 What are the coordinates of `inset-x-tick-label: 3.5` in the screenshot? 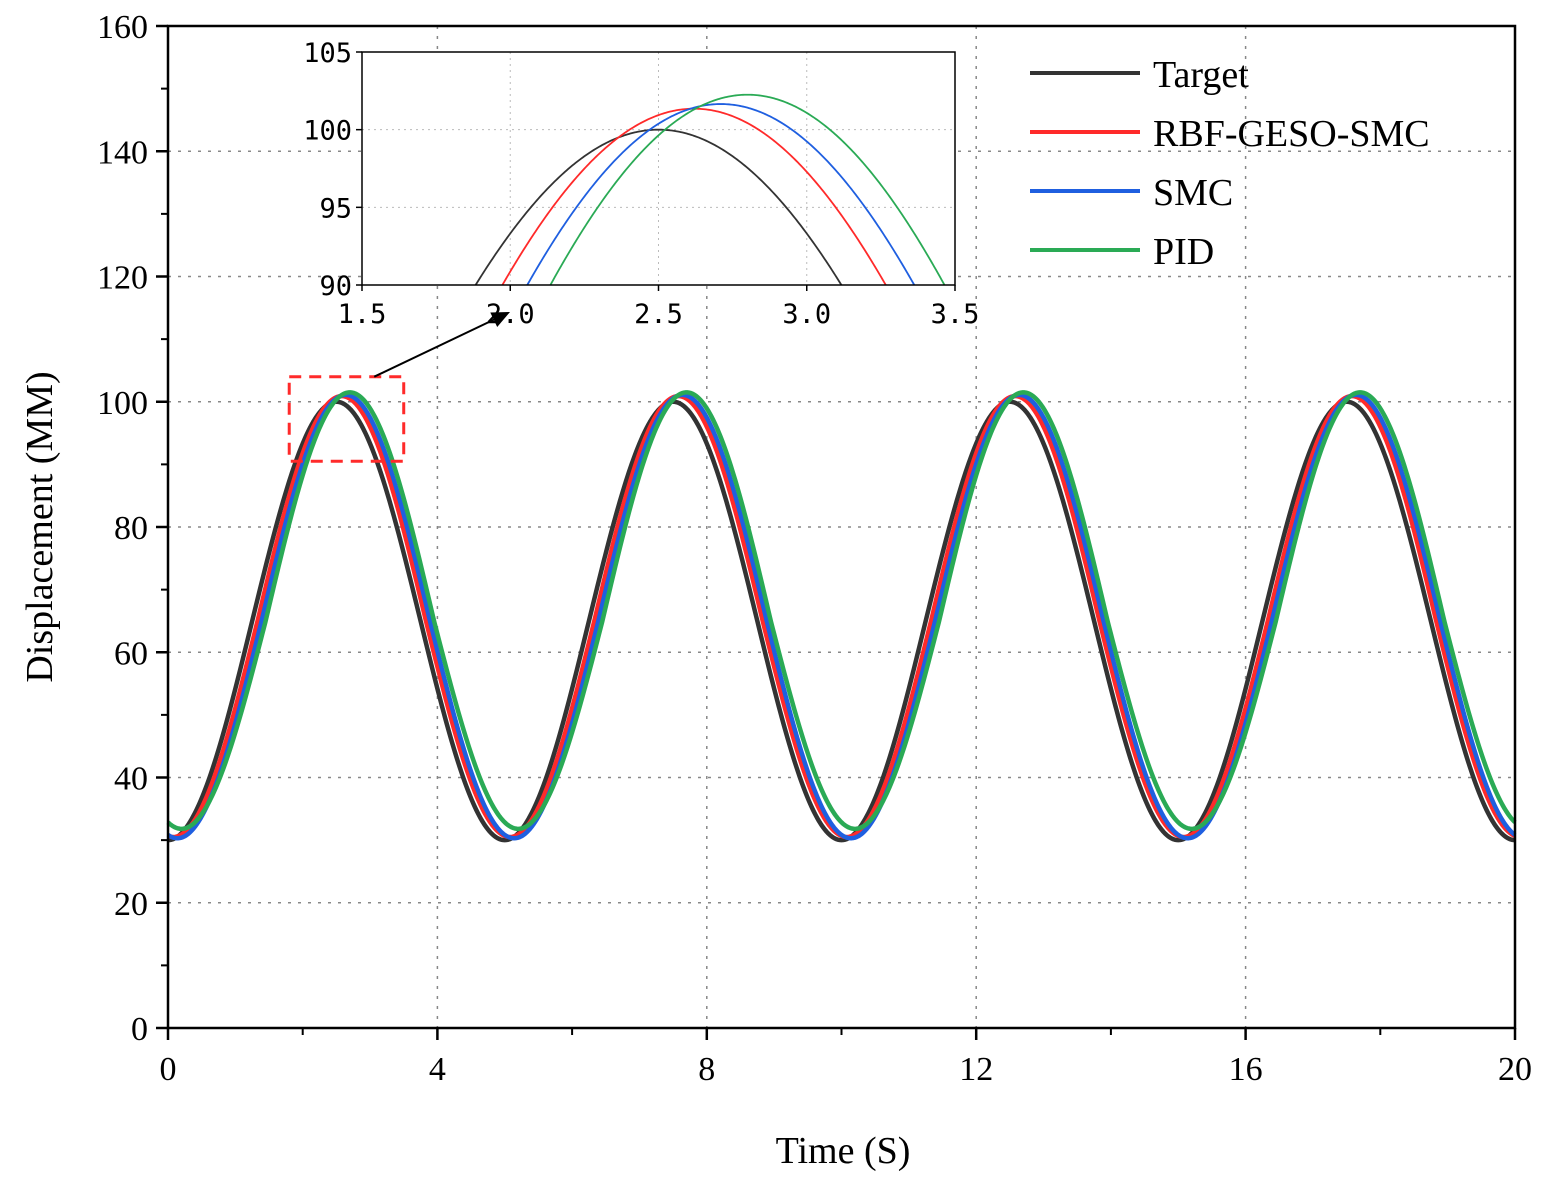 It's located at (955, 314).